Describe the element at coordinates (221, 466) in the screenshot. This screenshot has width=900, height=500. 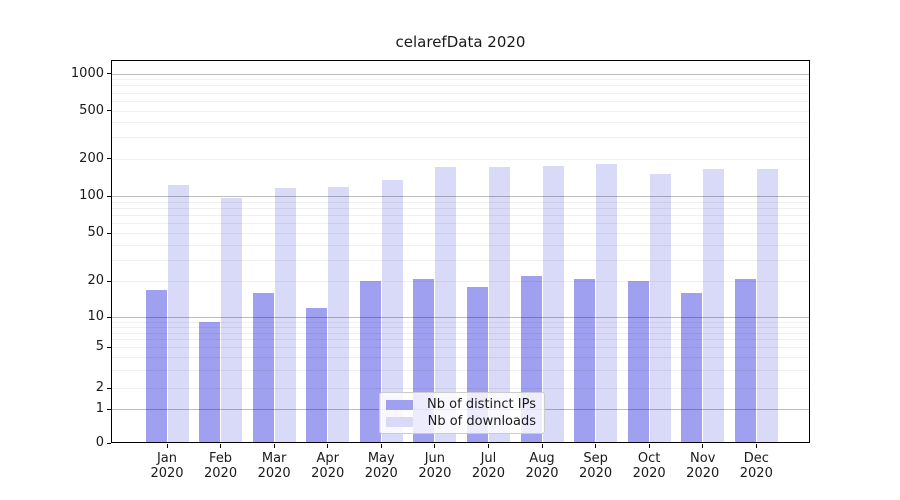
I see `x-tick-label-feb: Feb 2020` at that location.